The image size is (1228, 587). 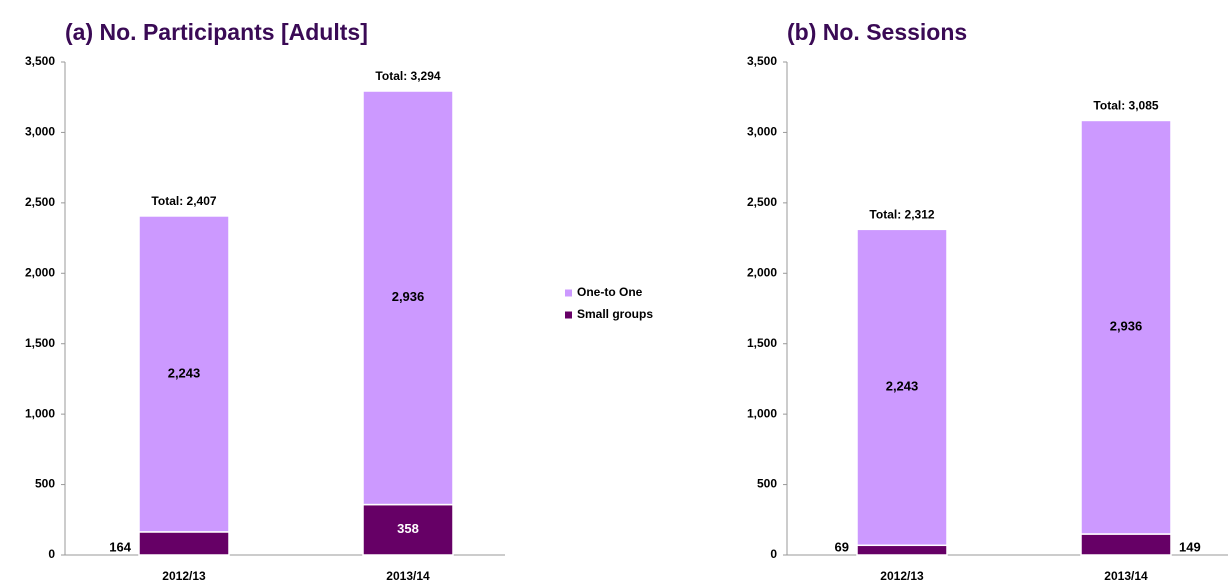 What do you see at coordinates (1125, 106) in the screenshot?
I see `total-label: Total: 3,085` at bounding box center [1125, 106].